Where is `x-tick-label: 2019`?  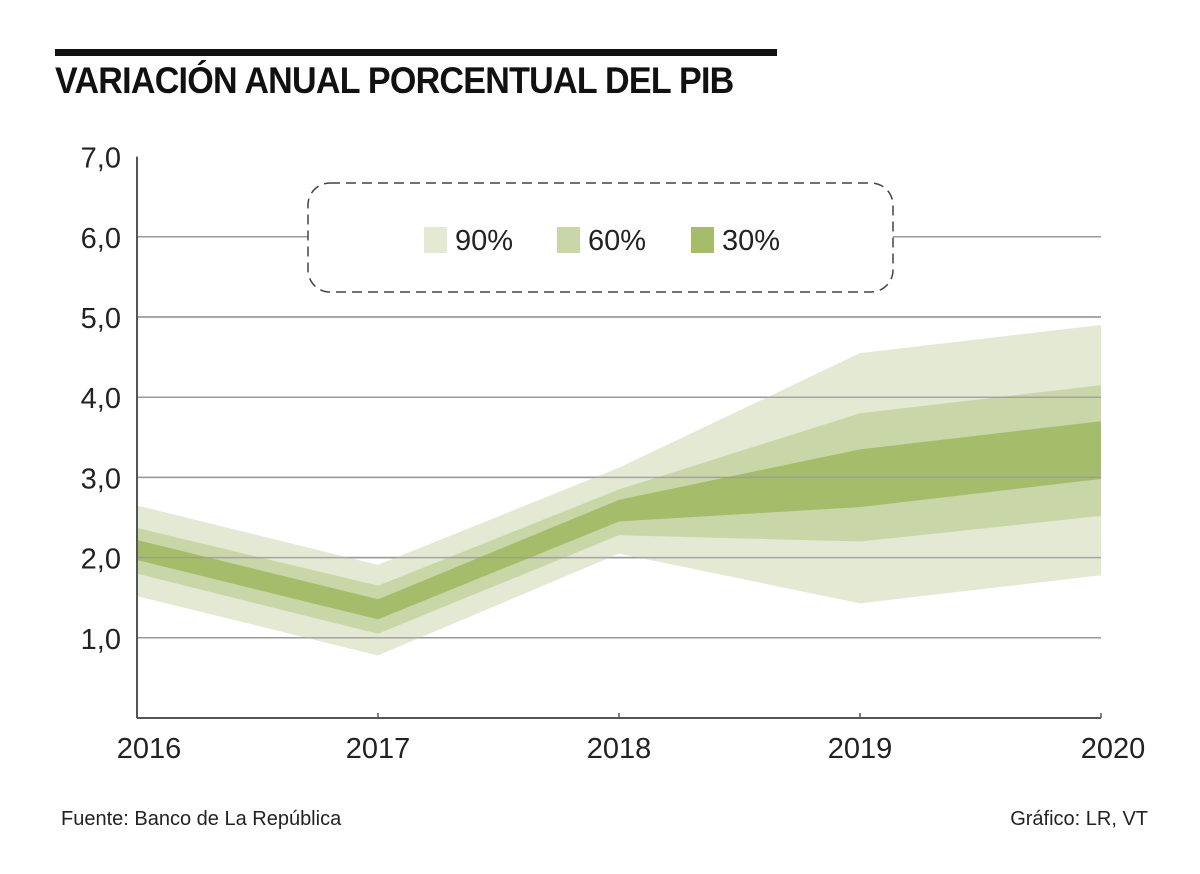
x-tick-label: 2019 is located at coordinates (860, 749).